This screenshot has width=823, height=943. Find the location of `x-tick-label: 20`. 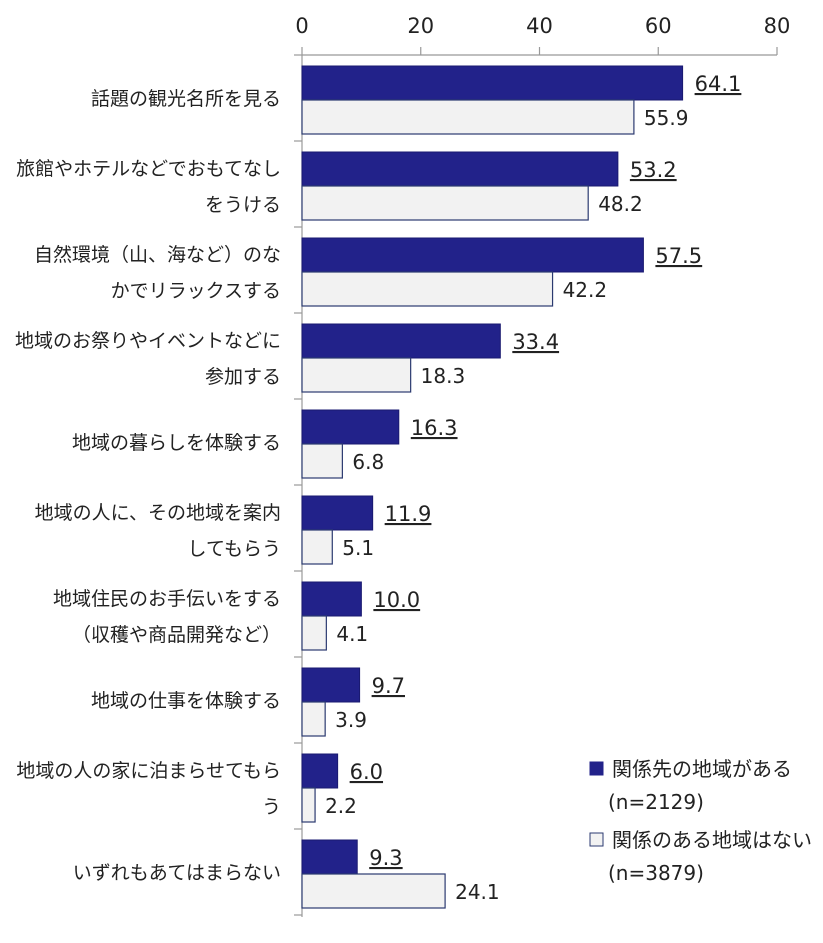

x-tick-label: 20 is located at coordinates (420, 26).